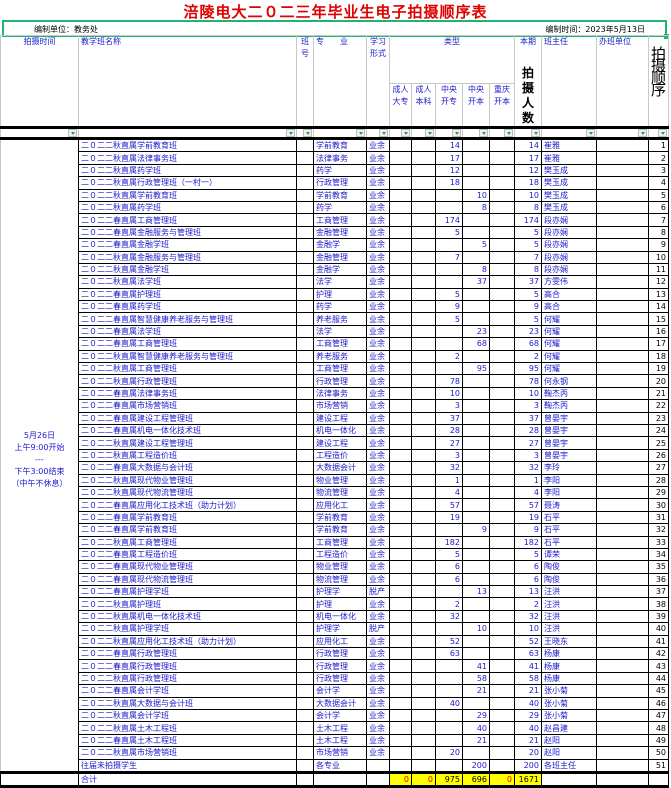  I want to click on table-row: 往届未拍摄学生 各专业 200 200 各班主任 51, so click(335, 765).